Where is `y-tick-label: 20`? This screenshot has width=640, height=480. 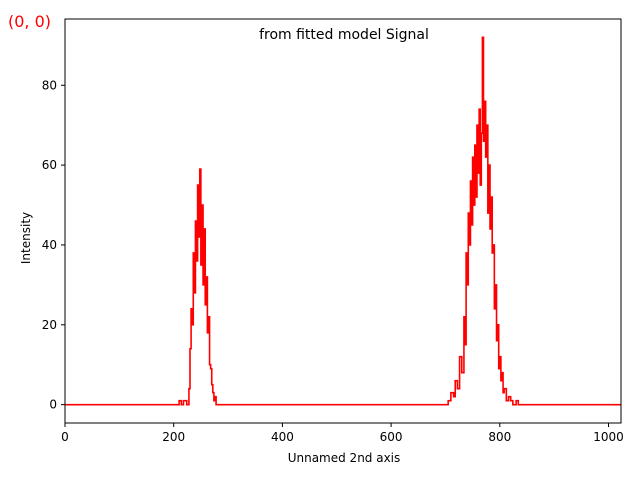
y-tick-label: 20 is located at coordinates (49, 325).